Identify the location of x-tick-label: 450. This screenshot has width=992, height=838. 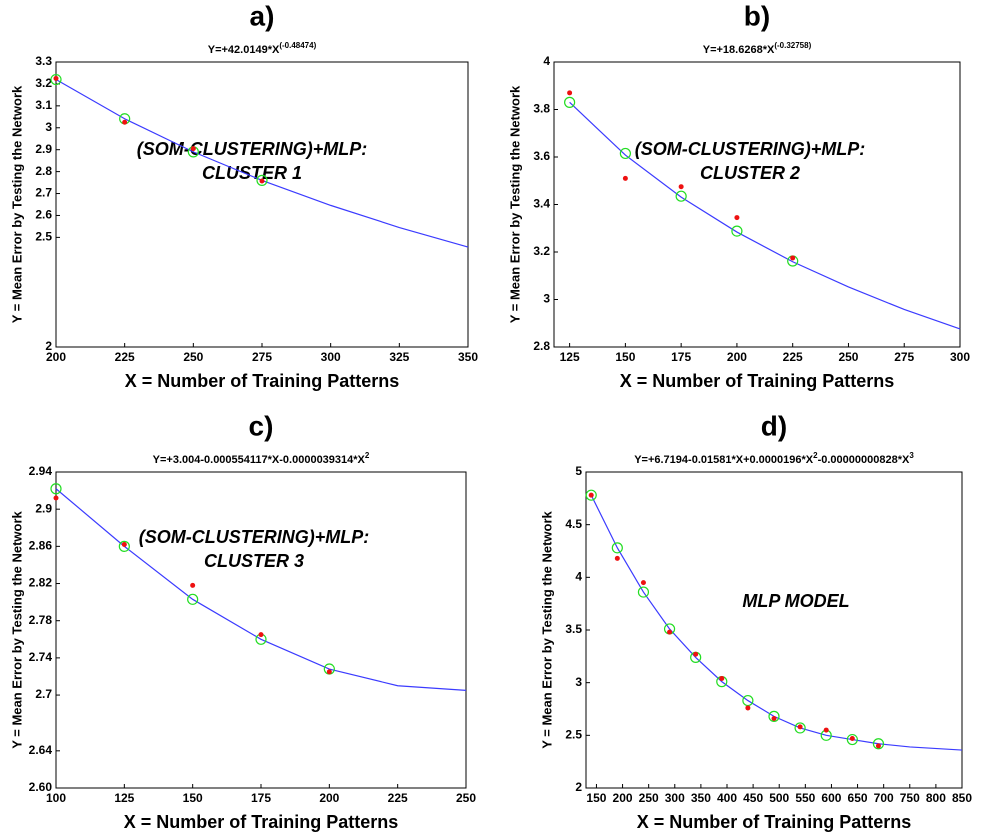
(753, 798).